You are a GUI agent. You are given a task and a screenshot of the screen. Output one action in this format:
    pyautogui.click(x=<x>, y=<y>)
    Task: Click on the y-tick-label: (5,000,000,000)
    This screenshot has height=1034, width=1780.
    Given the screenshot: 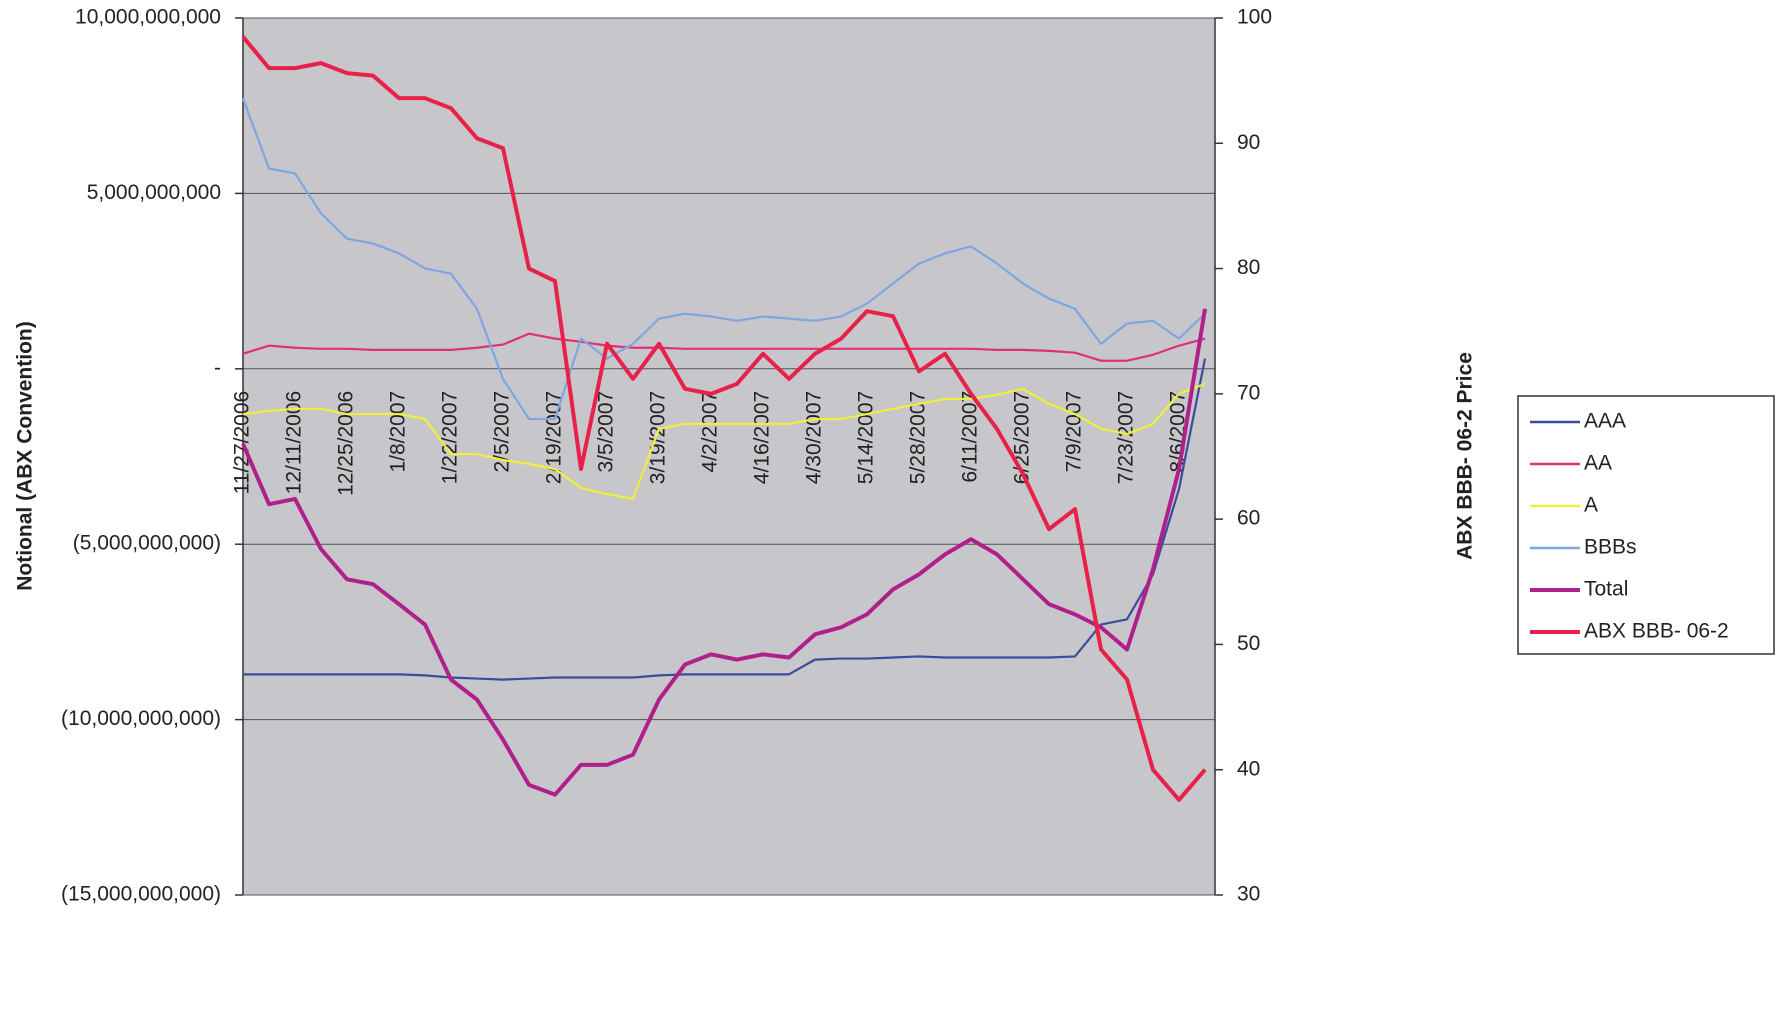 What is the action you would take?
    pyautogui.click(x=147, y=543)
    